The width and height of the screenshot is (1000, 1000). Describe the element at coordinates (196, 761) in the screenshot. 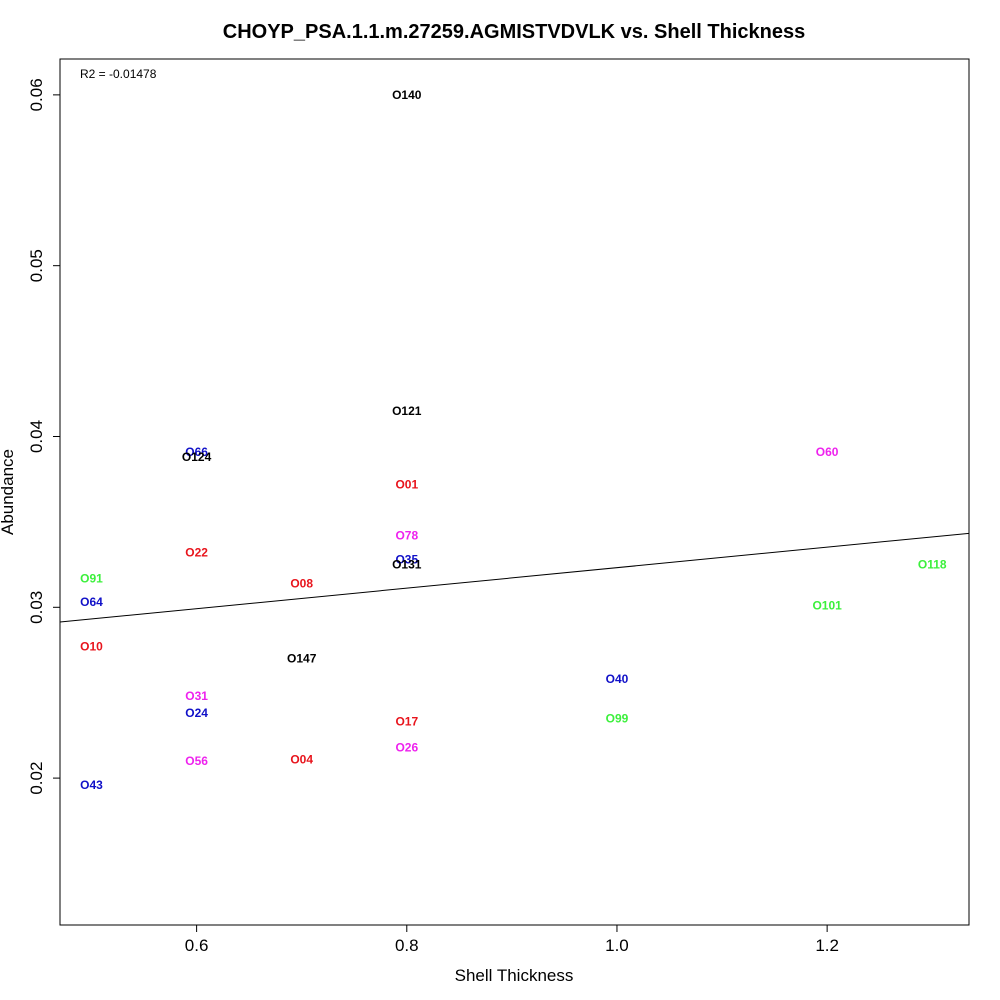

I see `point-o56: O56` at that location.